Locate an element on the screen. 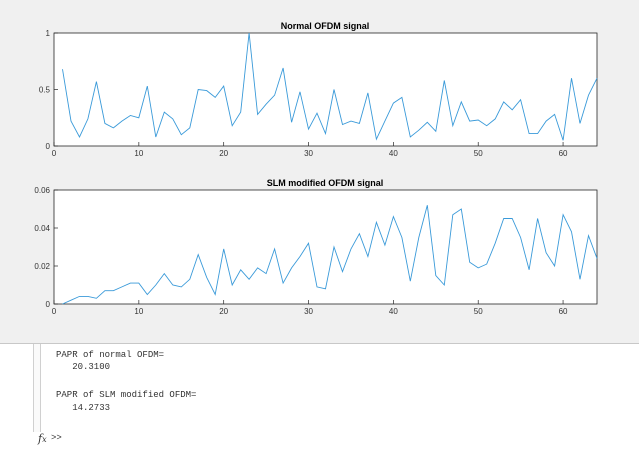  output-line: 20.3100 is located at coordinates (83, 367).